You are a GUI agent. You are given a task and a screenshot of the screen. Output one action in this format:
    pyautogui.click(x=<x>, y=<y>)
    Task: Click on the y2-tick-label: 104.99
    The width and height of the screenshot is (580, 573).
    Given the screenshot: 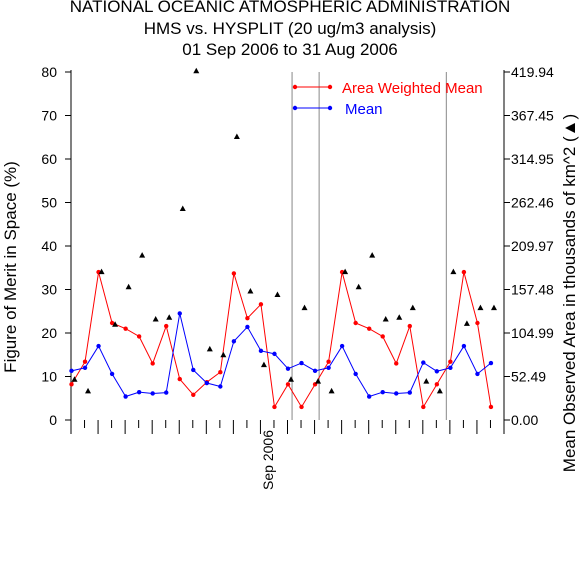 What is the action you would take?
    pyautogui.click(x=532, y=333)
    